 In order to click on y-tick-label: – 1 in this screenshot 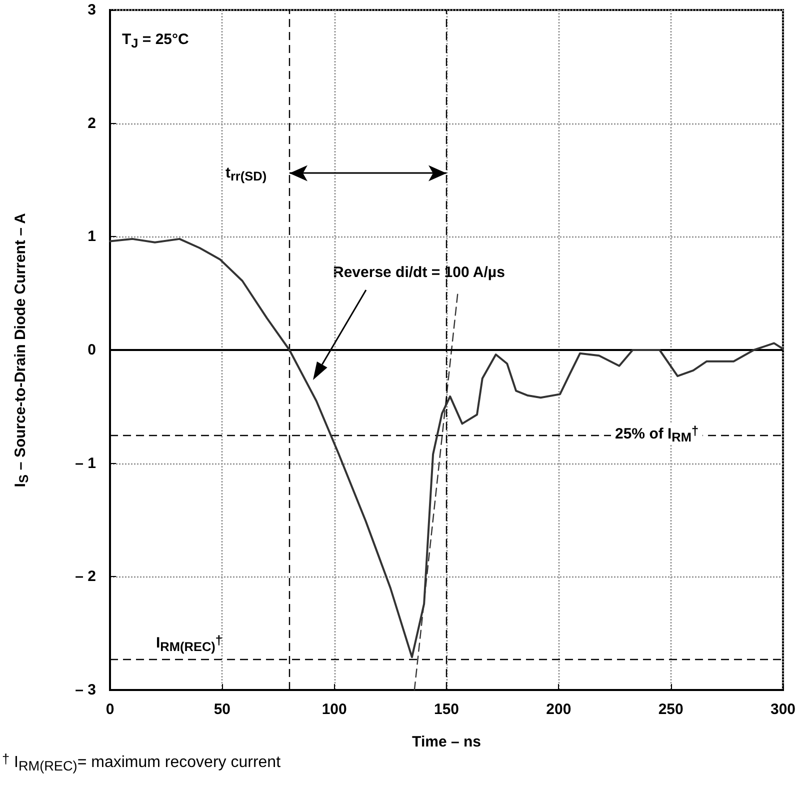, I will do `click(85, 463)`.